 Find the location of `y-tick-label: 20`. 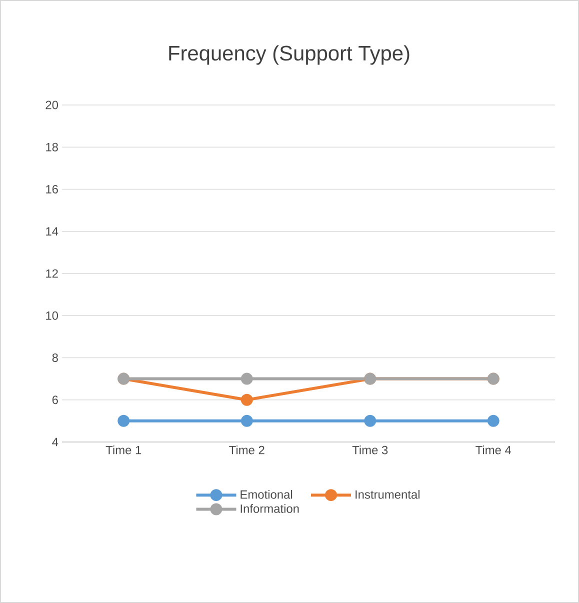

y-tick-label: 20 is located at coordinates (52, 105).